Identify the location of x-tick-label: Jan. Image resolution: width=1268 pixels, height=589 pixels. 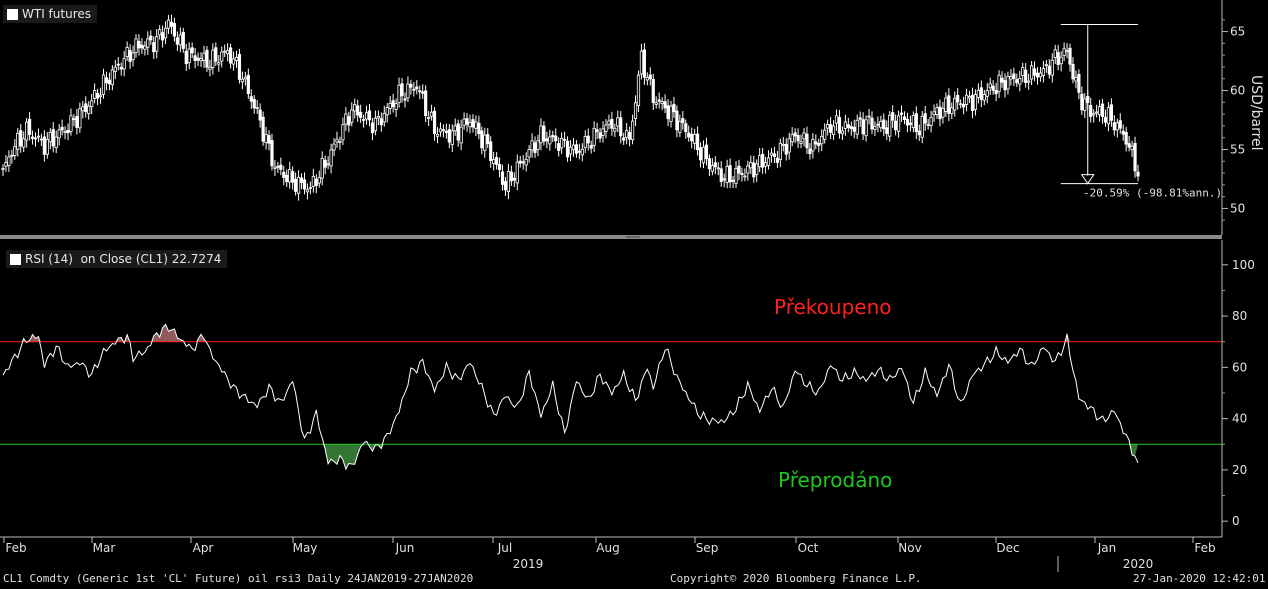
(1107, 548).